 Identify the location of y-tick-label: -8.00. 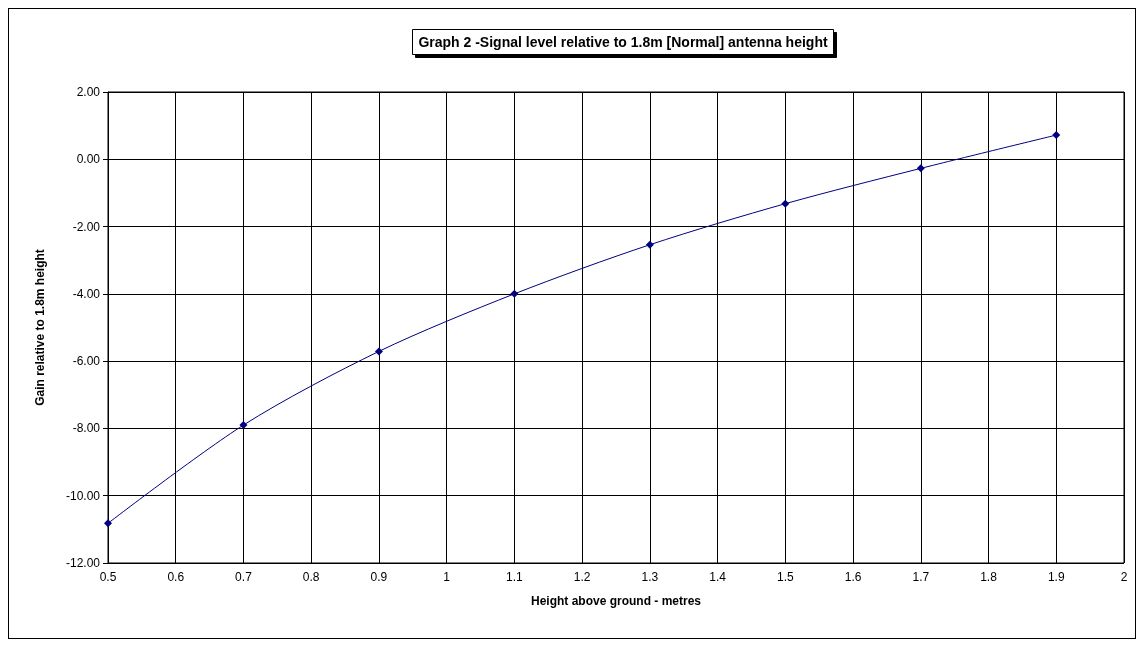
(86, 428).